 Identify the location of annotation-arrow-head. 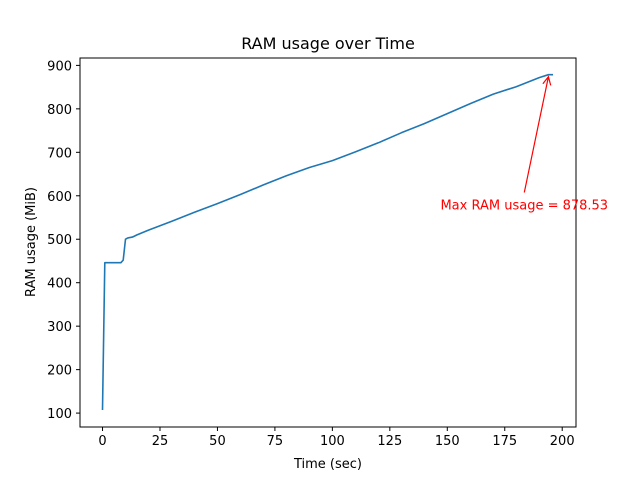
(547, 80).